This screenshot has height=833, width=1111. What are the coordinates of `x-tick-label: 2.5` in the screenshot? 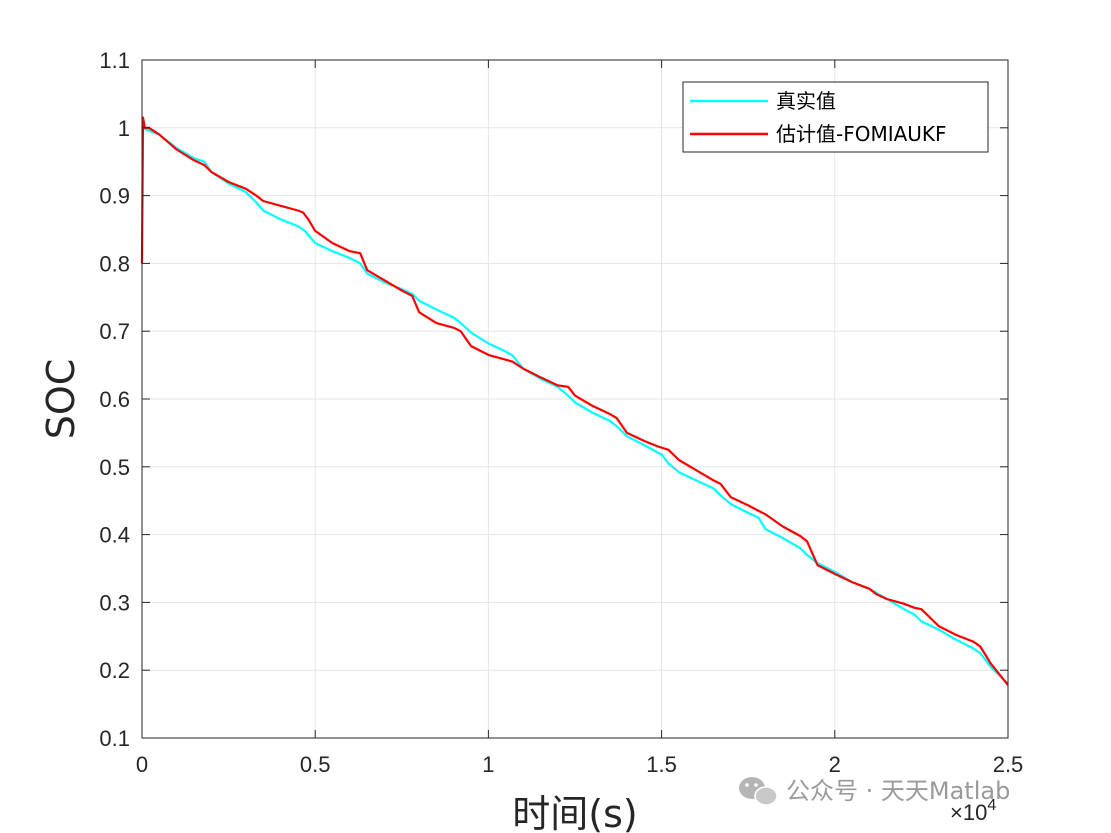 It's located at (1008, 764).